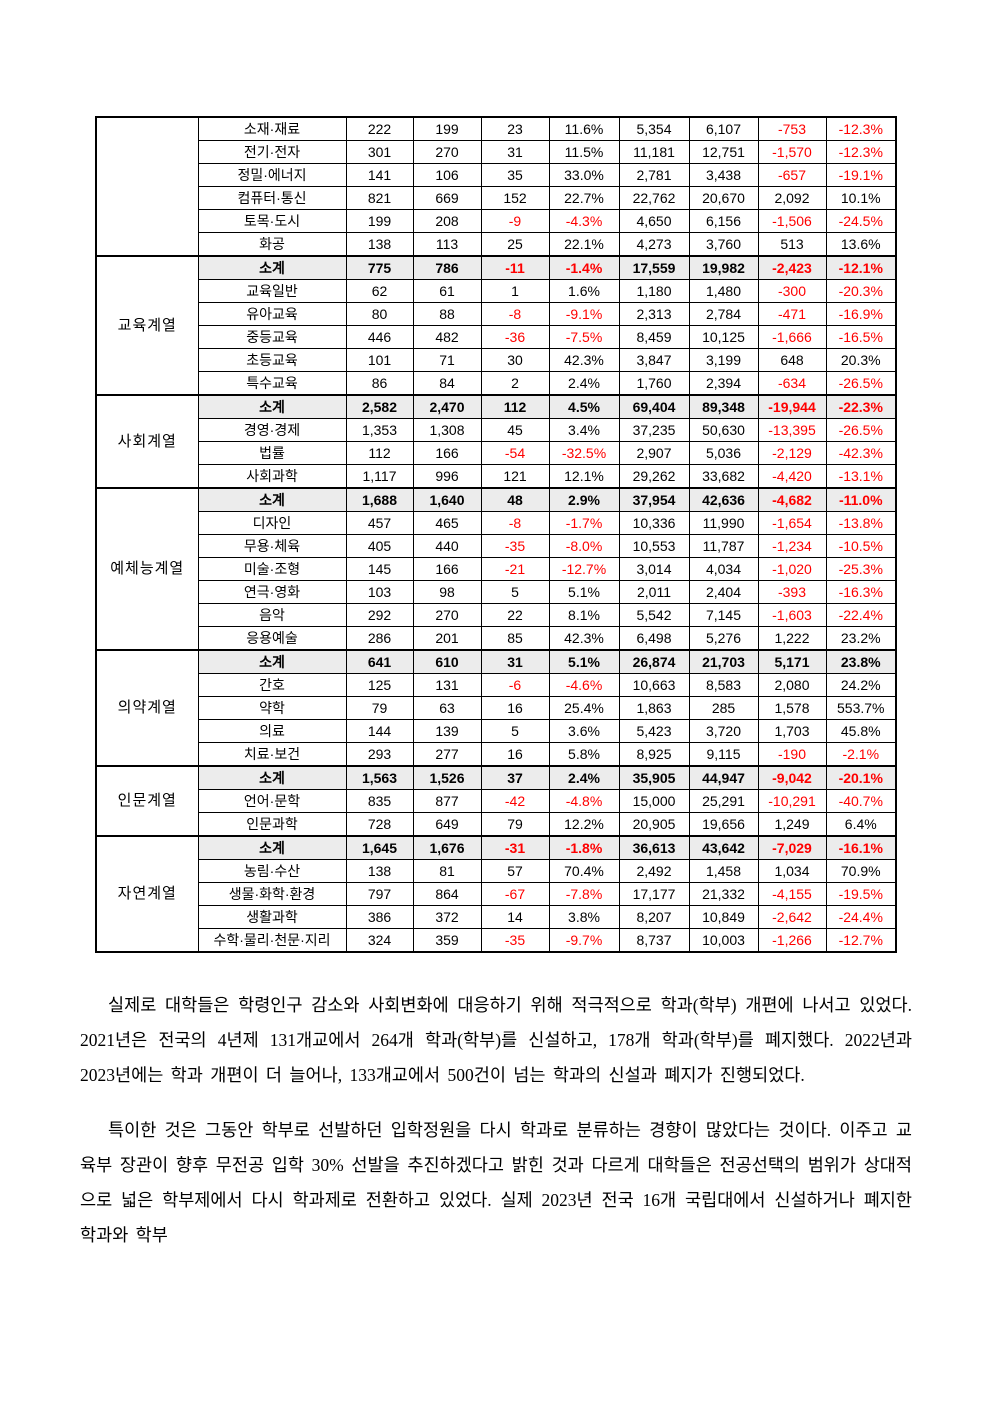 This screenshot has width=992, height=1403. I want to click on value-cell: -10,291, so click(792, 801).